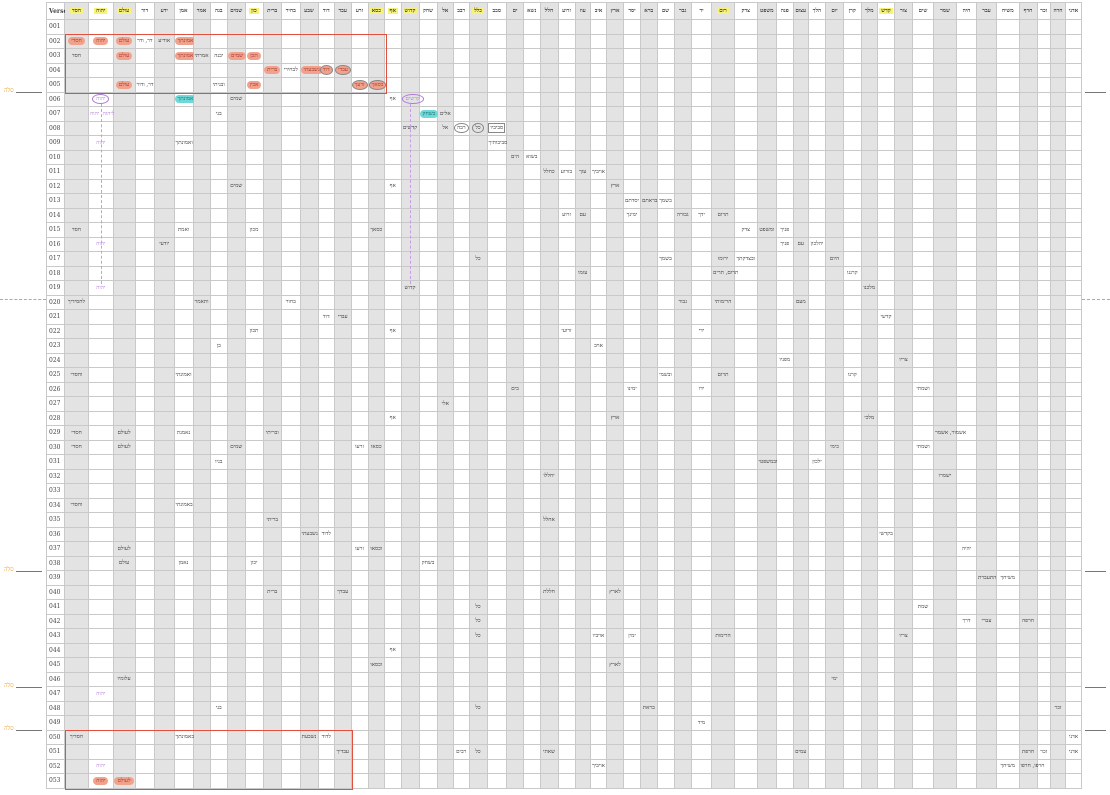 The image size is (1110, 795). I want to click on column-header: שים, so click(923, 11).